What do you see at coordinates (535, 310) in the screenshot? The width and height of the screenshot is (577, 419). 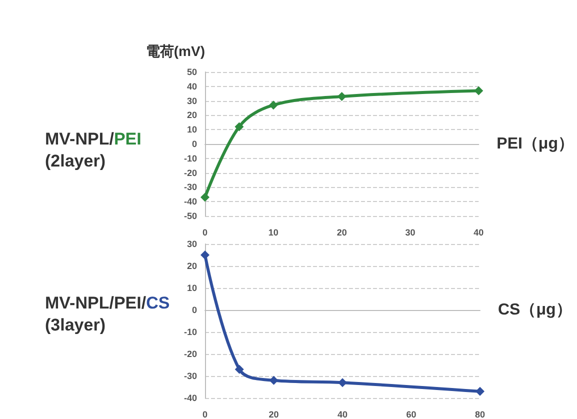 I see `x-axis-title: CS（μg）` at bounding box center [535, 310].